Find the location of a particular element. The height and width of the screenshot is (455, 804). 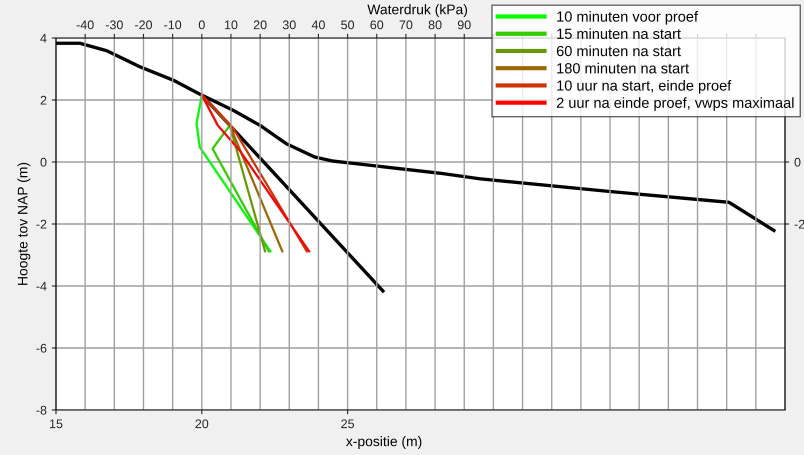

y2-tick-label: 0 is located at coordinates (797, 162).